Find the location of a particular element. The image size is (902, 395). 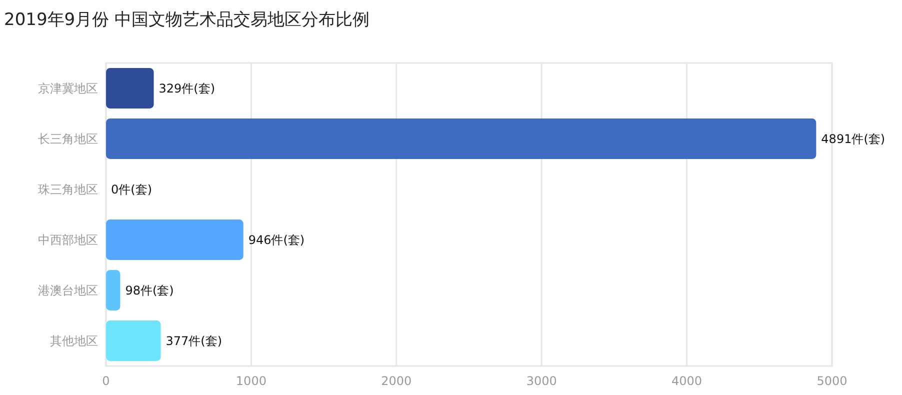

data-label: 4891件(套) is located at coordinates (853, 139).